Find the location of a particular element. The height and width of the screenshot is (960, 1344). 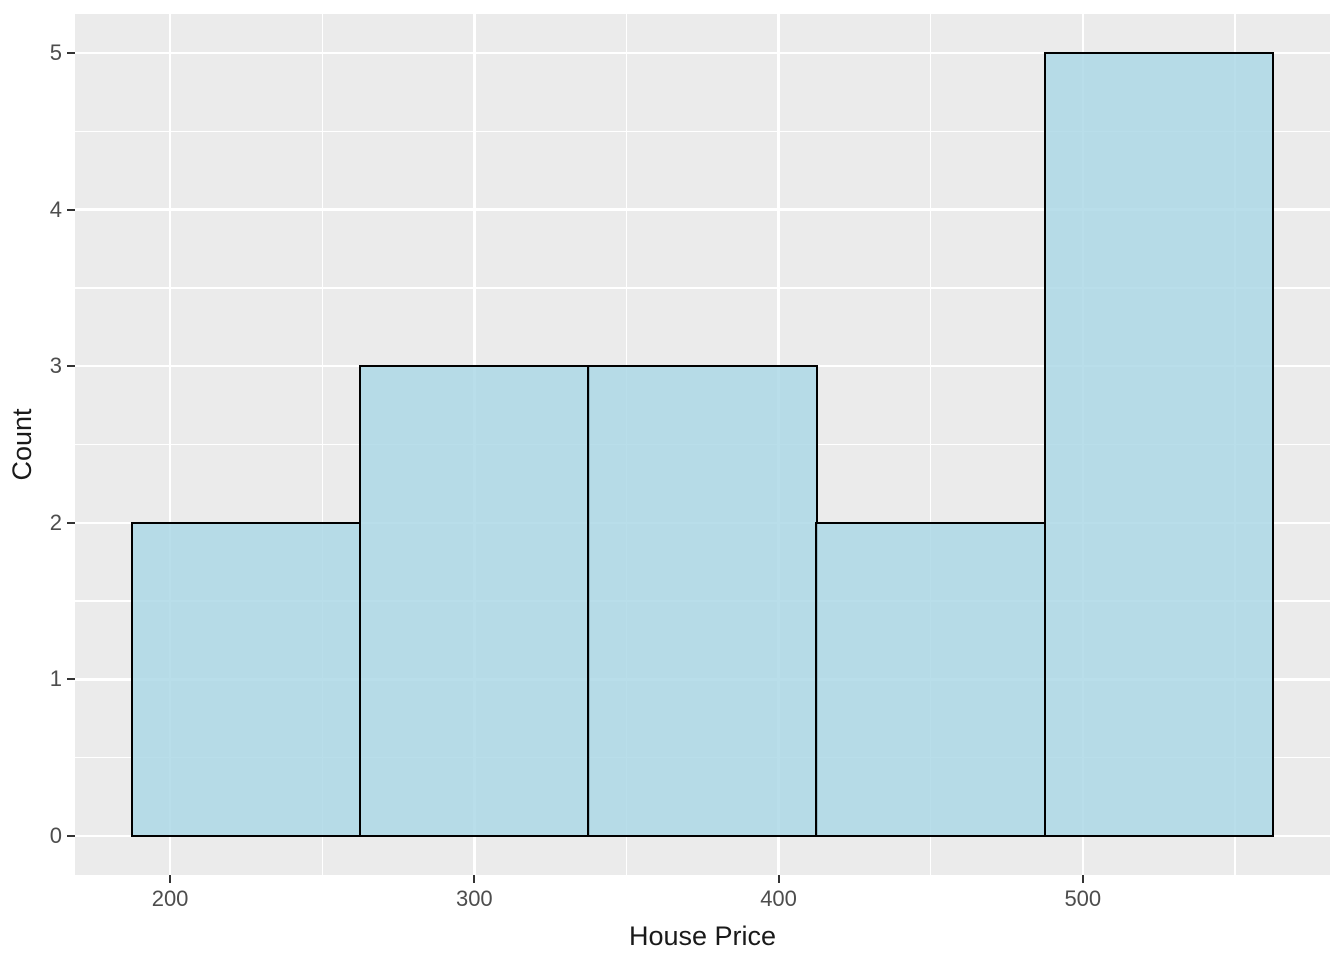

y-tick-label: 1 is located at coordinates (55, 679).